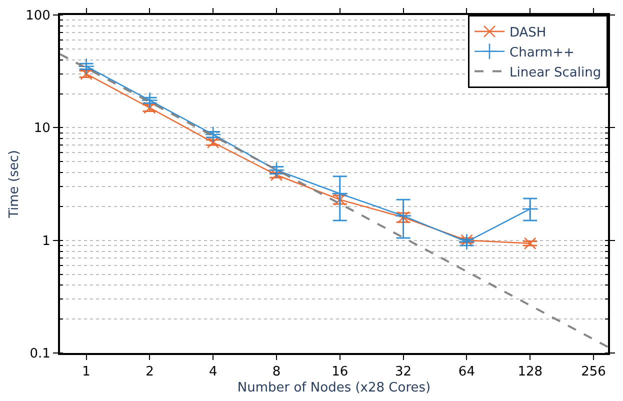 This screenshot has height=401, width=623. Describe the element at coordinates (466, 372) in the screenshot. I see `x-tick-label: 64` at that location.